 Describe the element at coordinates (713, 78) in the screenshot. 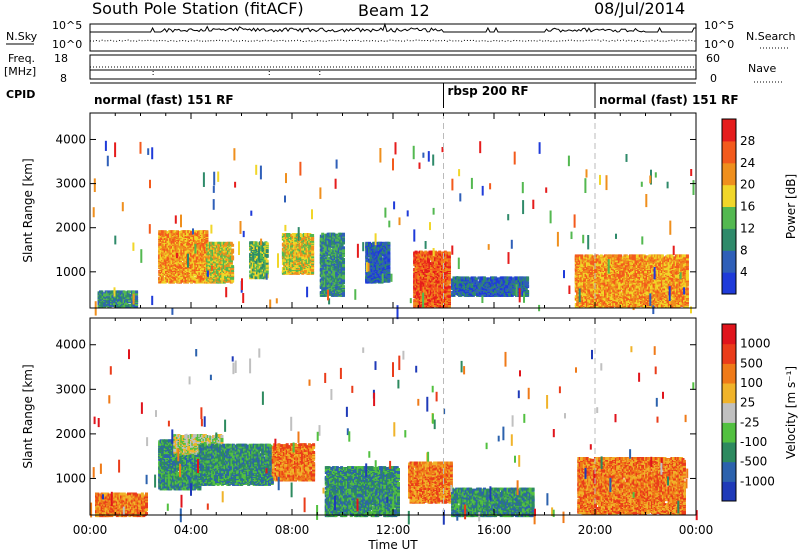

I see `nave-tick-bottom: 0` at that location.